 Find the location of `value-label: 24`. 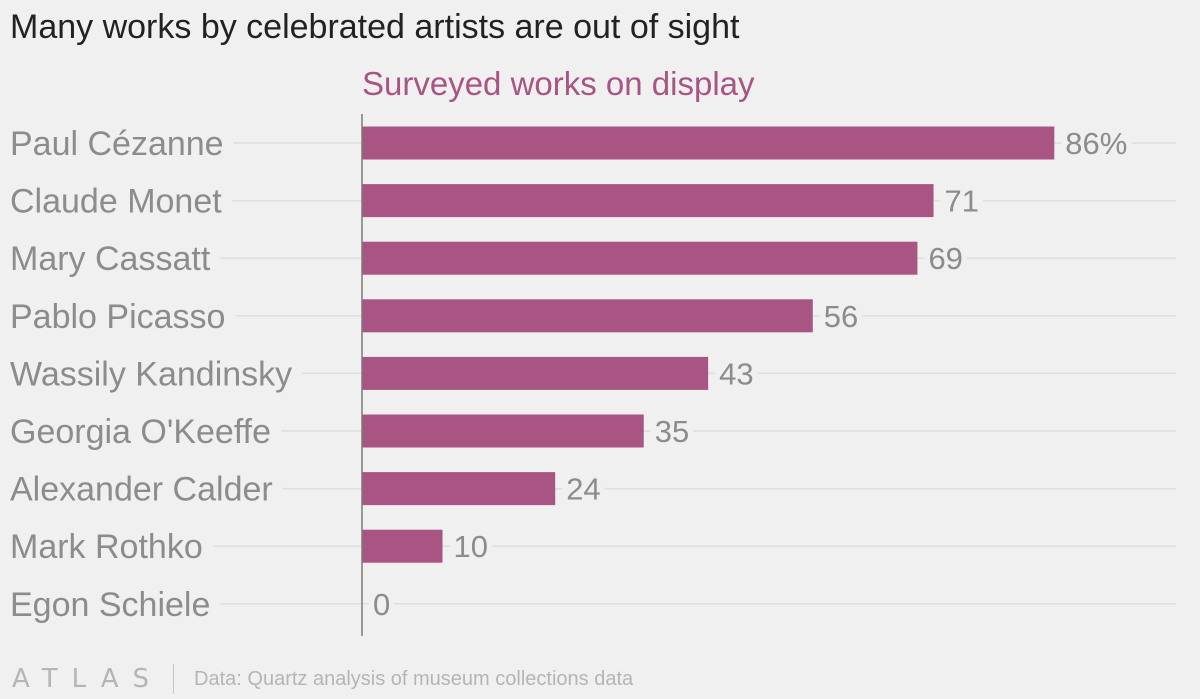

value-label: 24 is located at coordinates (583, 489).